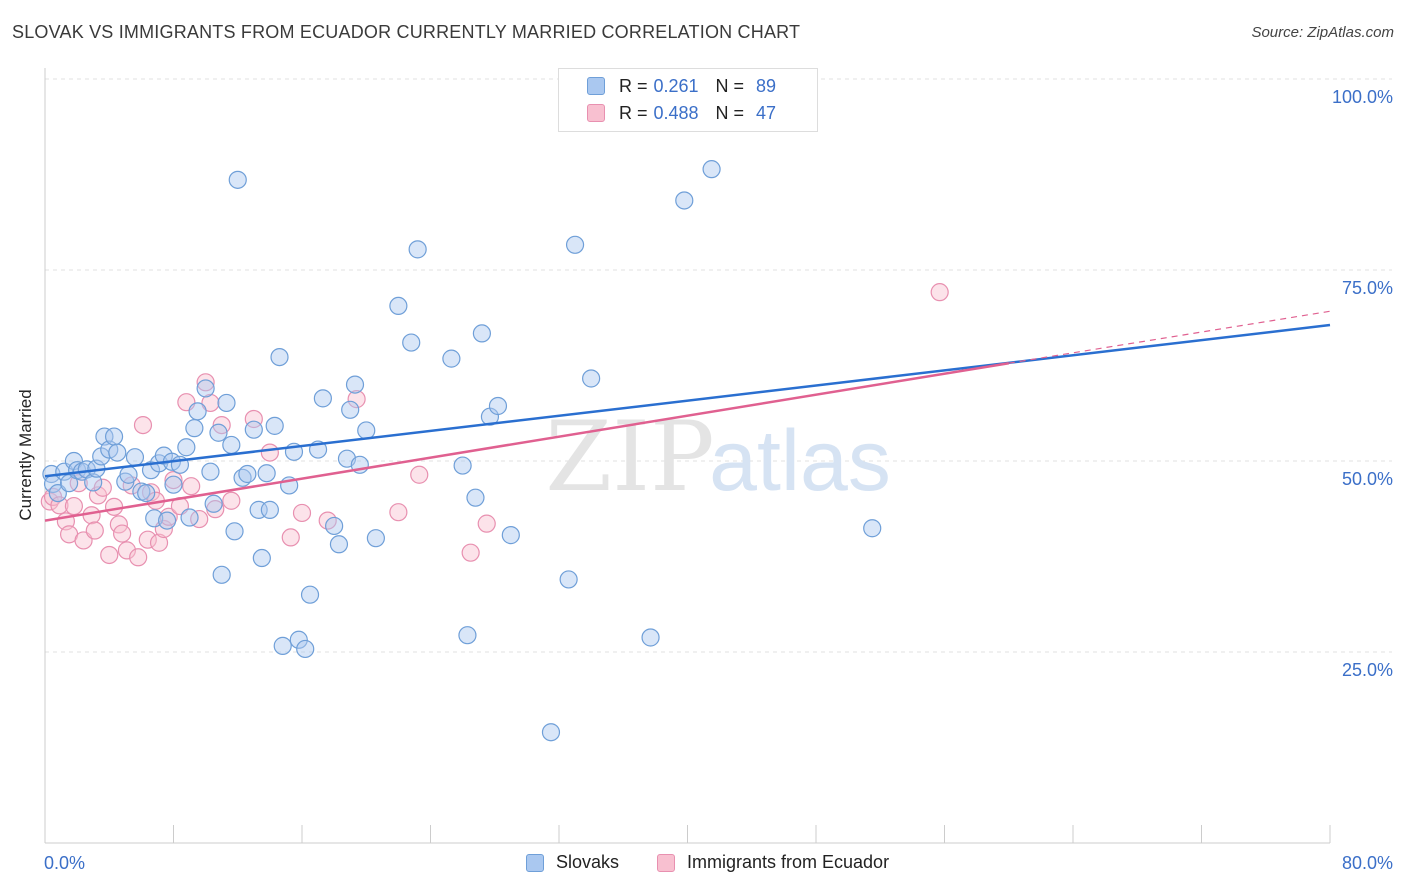 The width and height of the screenshot is (1406, 892). I want to click on bottom-legend-slovaks: Slovaks, so click(572, 862).